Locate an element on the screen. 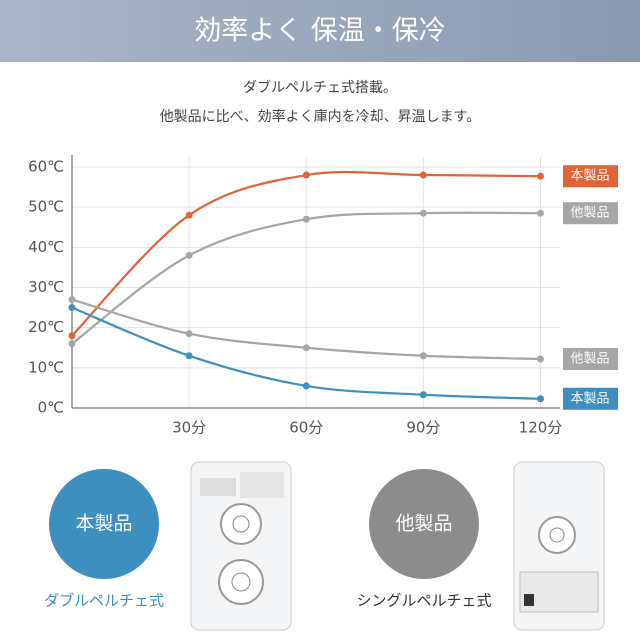 This screenshot has height=640, width=640. x-tick-label: 90分 is located at coordinates (423, 428).